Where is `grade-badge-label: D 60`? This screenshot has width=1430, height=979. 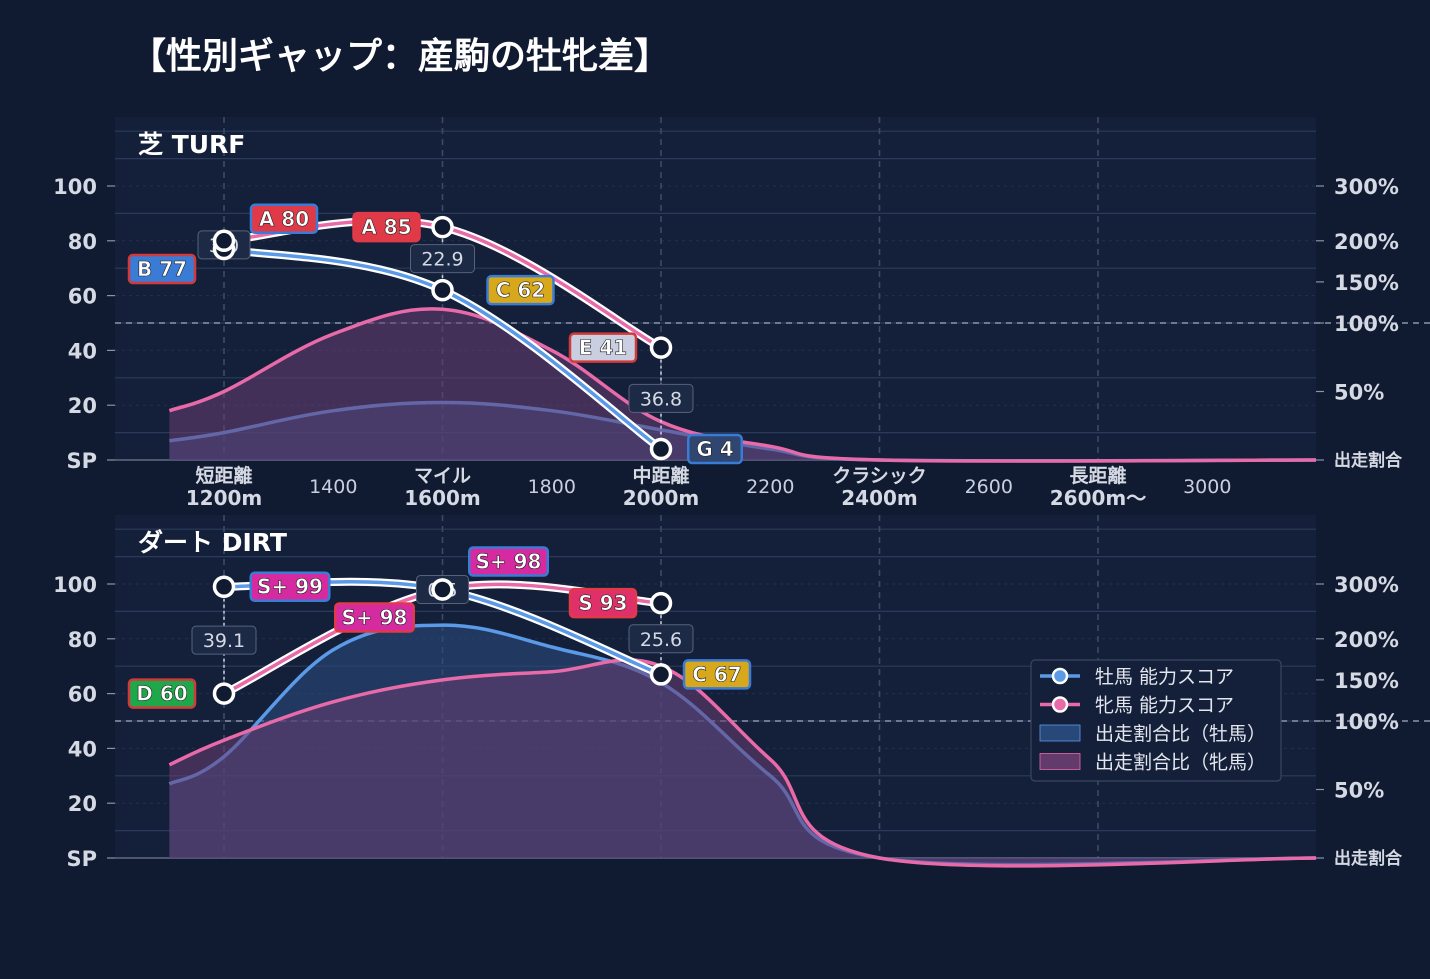 grade-badge-label: D 60 is located at coordinates (161, 694).